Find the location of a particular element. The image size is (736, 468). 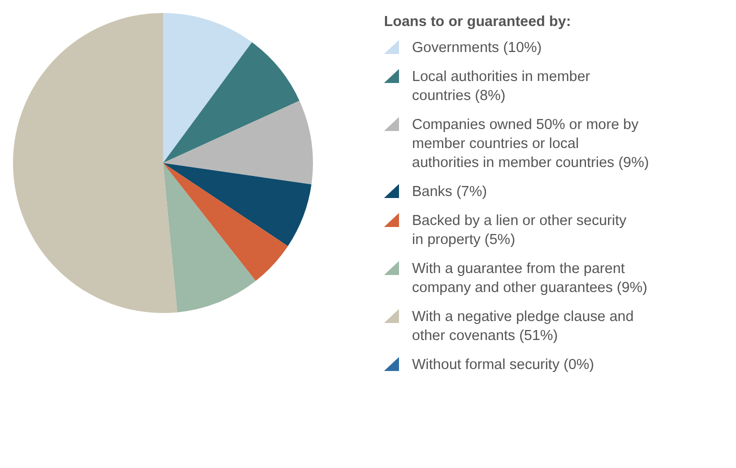

legend-label: Without formal security (0%) is located at coordinates (503, 365).